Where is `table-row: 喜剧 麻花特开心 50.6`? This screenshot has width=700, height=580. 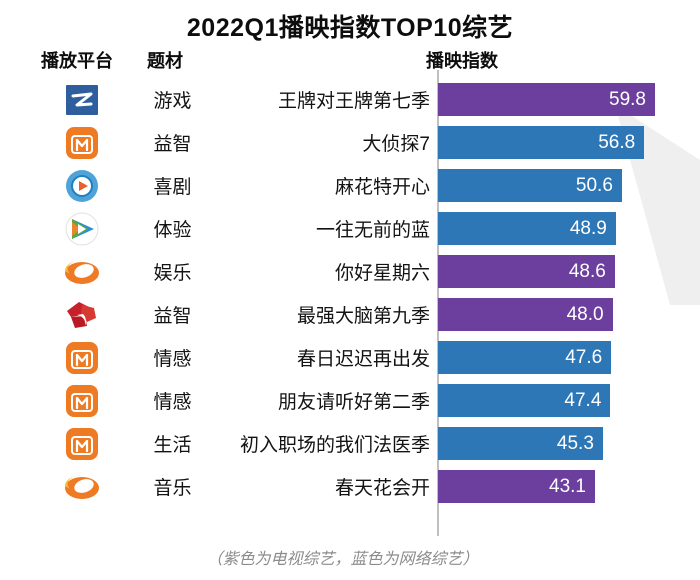
table-row: 喜剧 麻花特开心 50.6 is located at coordinates (350, 185).